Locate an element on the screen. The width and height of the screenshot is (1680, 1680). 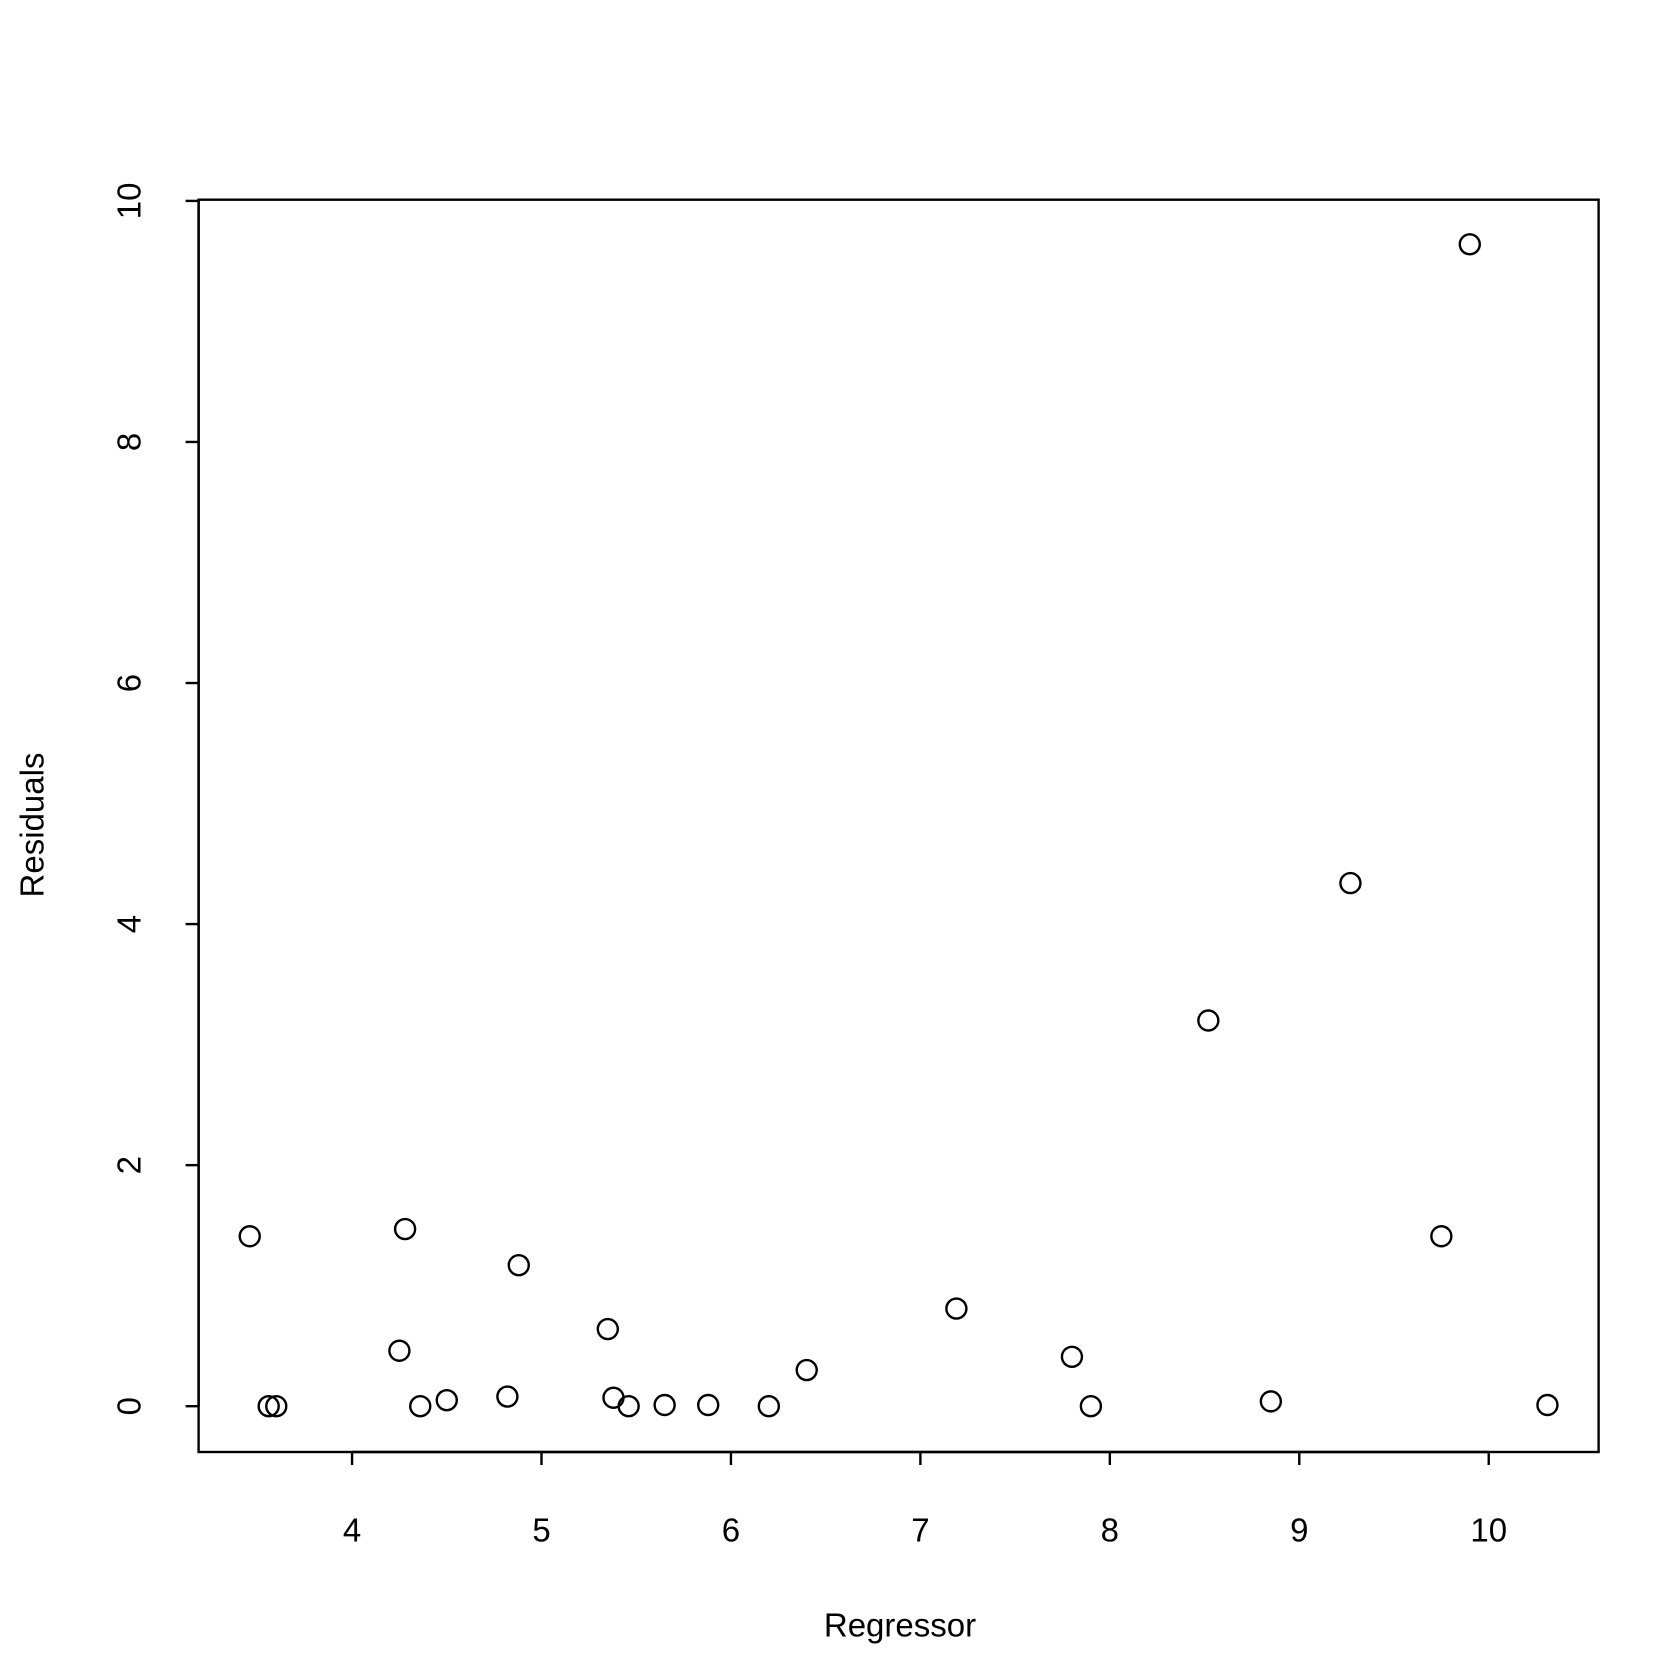
x-axis-label: Regressor is located at coordinates (900, 1625).